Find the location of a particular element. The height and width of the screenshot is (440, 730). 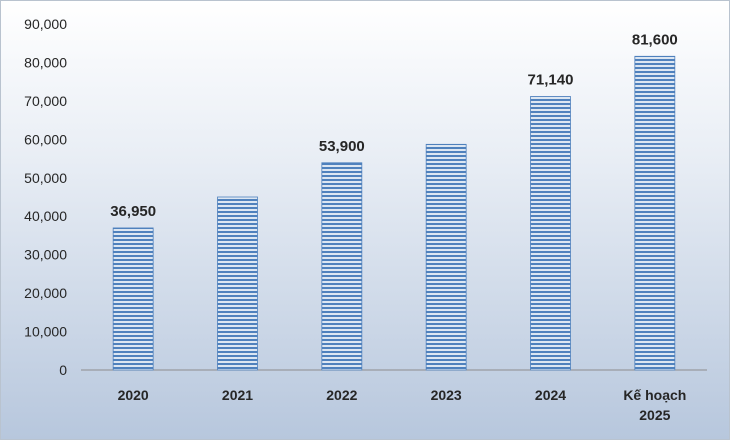

y-tick-label: 80,000 is located at coordinates (45, 62).